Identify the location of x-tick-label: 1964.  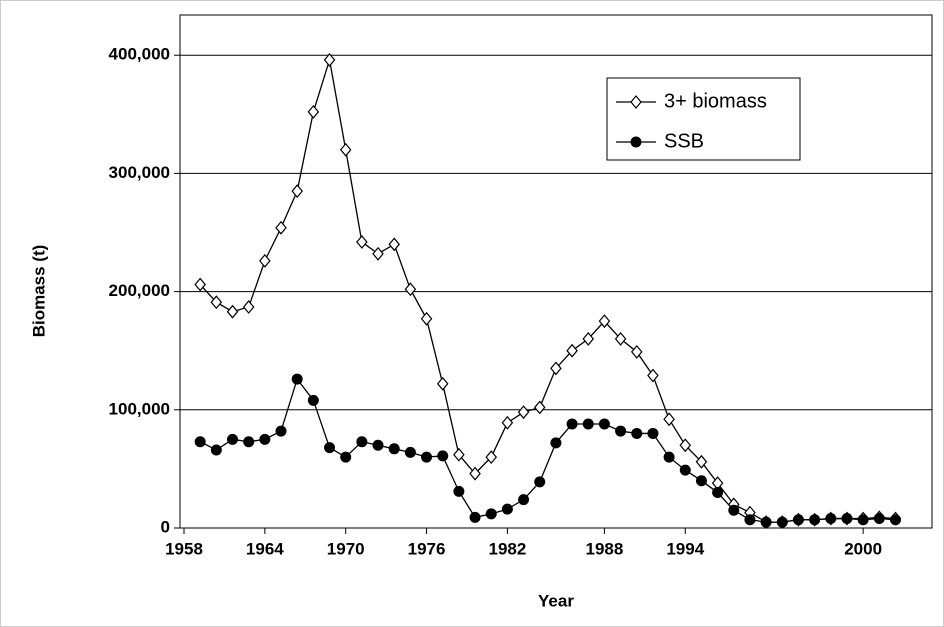
(265, 548).